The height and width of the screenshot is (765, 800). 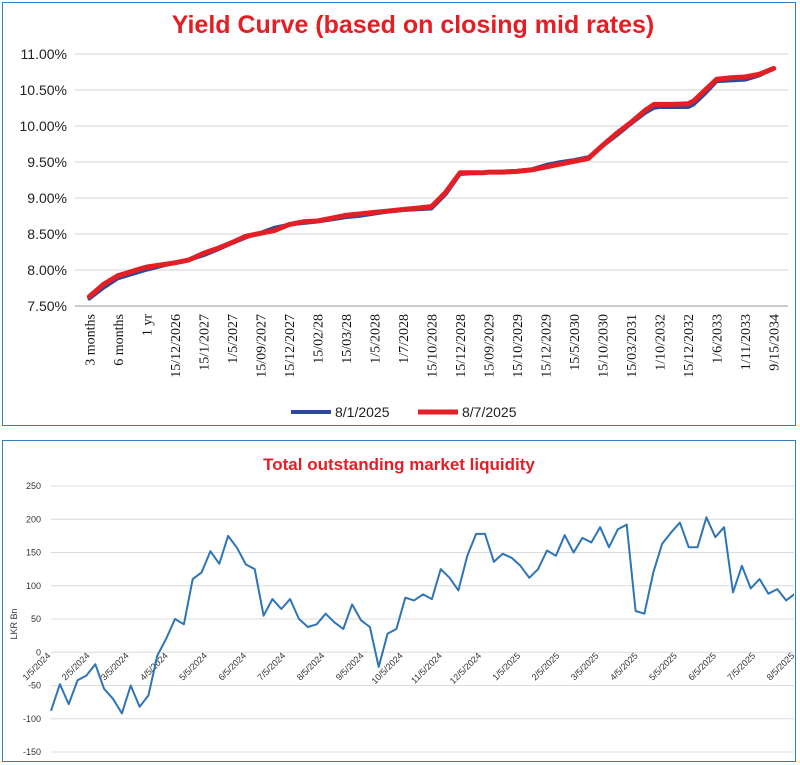 What do you see at coordinates (546, 667) in the screenshot?
I see `x-tick-label: 2/5/2025` at bounding box center [546, 667].